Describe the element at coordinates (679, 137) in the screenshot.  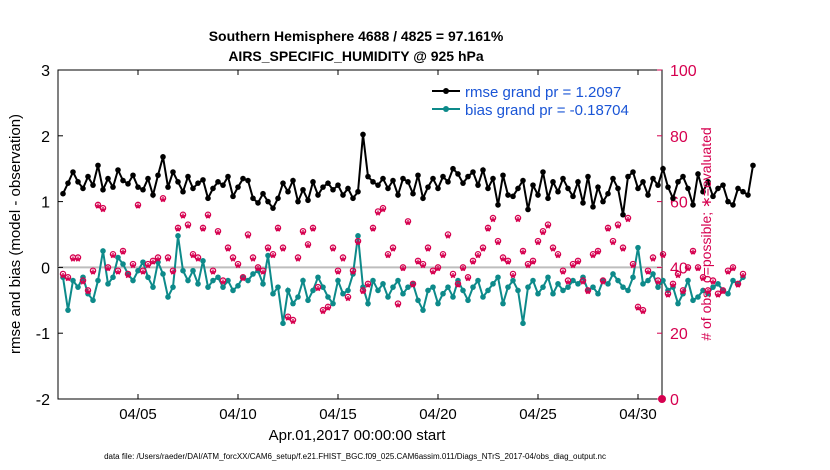
I see `y-right-tick-label: 80` at that location.